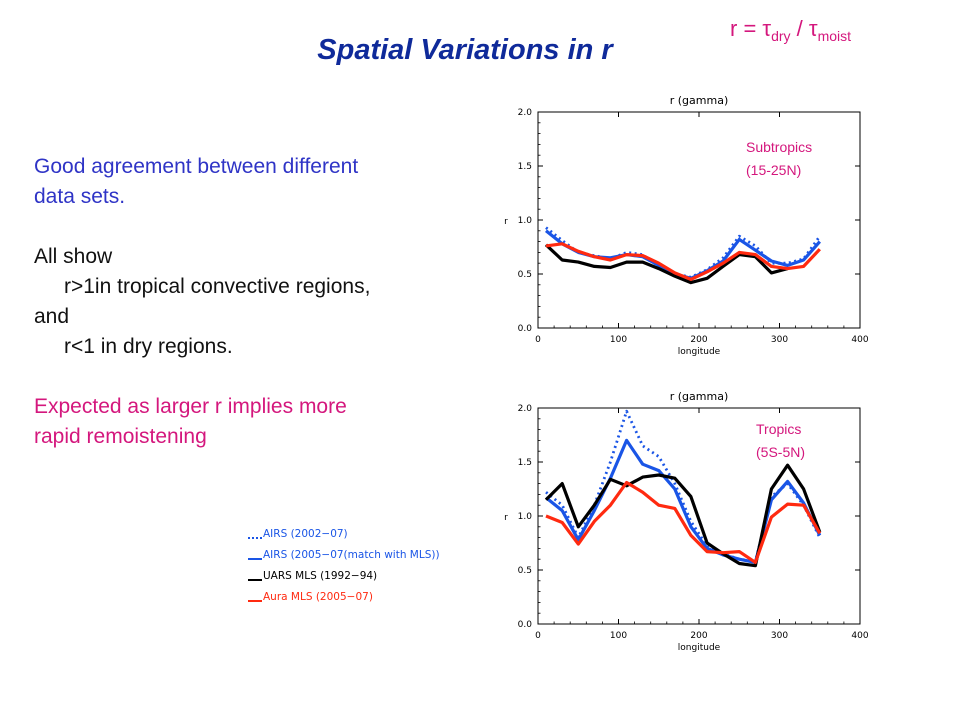 The width and height of the screenshot is (960, 720). I want to click on body-line-2: data sets., so click(80, 196).